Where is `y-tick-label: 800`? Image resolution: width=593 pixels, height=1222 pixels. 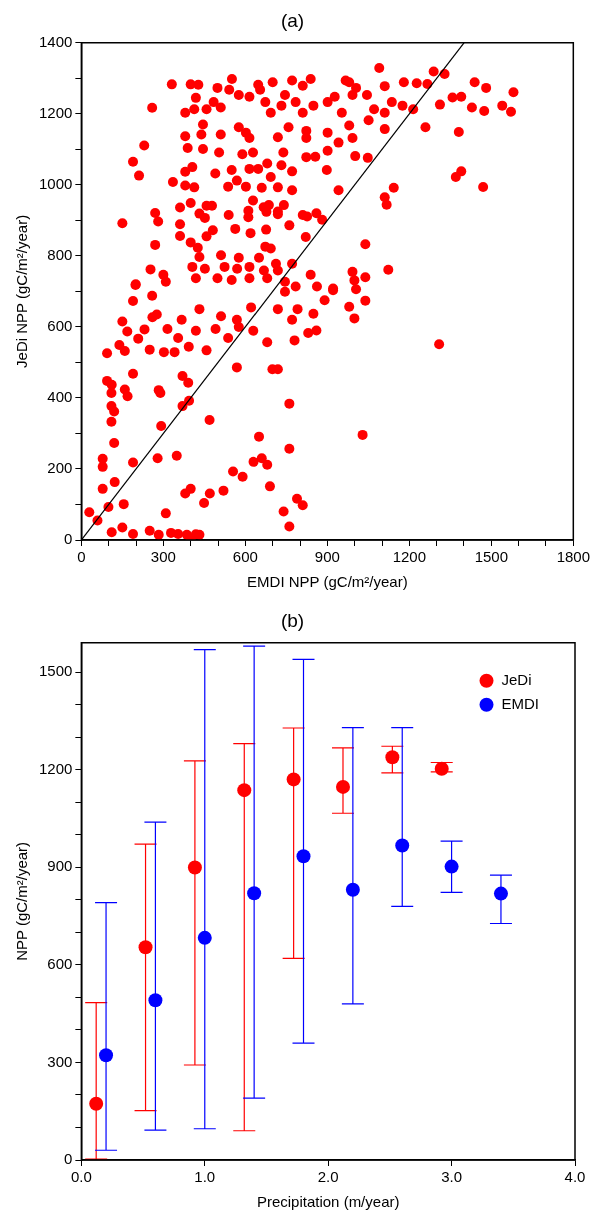
y-tick-label: 800 is located at coordinates (60, 255).